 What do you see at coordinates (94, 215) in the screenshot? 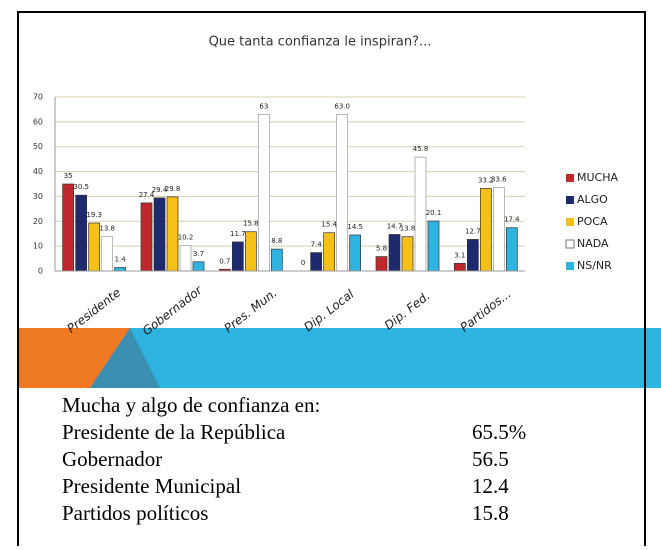
I see `value-label: 19.3` at bounding box center [94, 215].